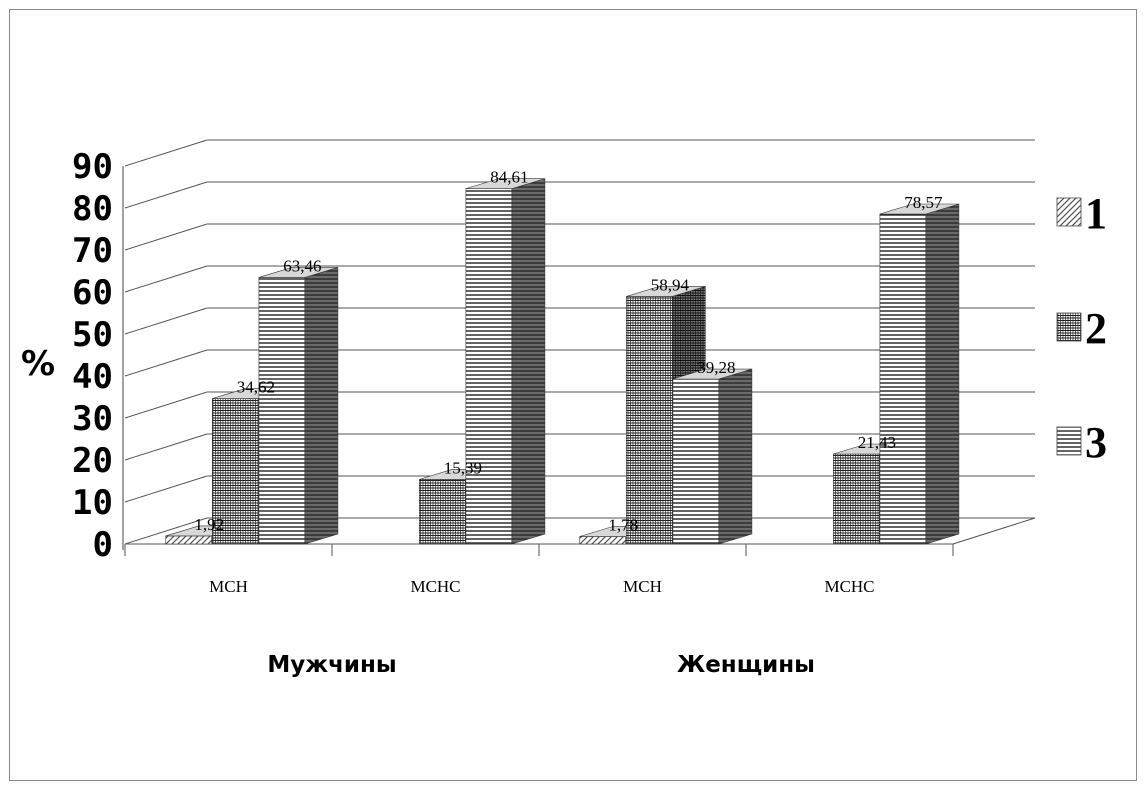 This screenshot has width=1146, height=790. I want to click on group-label: Мужчины, so click(331, 665).